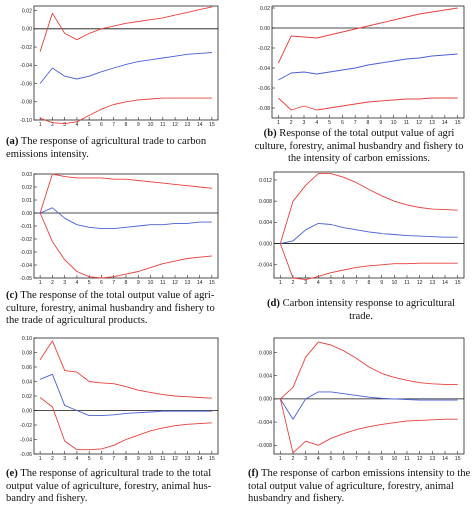 The image size is (474, 517). Describe the element at coordinates (264, 266) in the screenshot. I see `y-tick-label: -0.004` at that location.